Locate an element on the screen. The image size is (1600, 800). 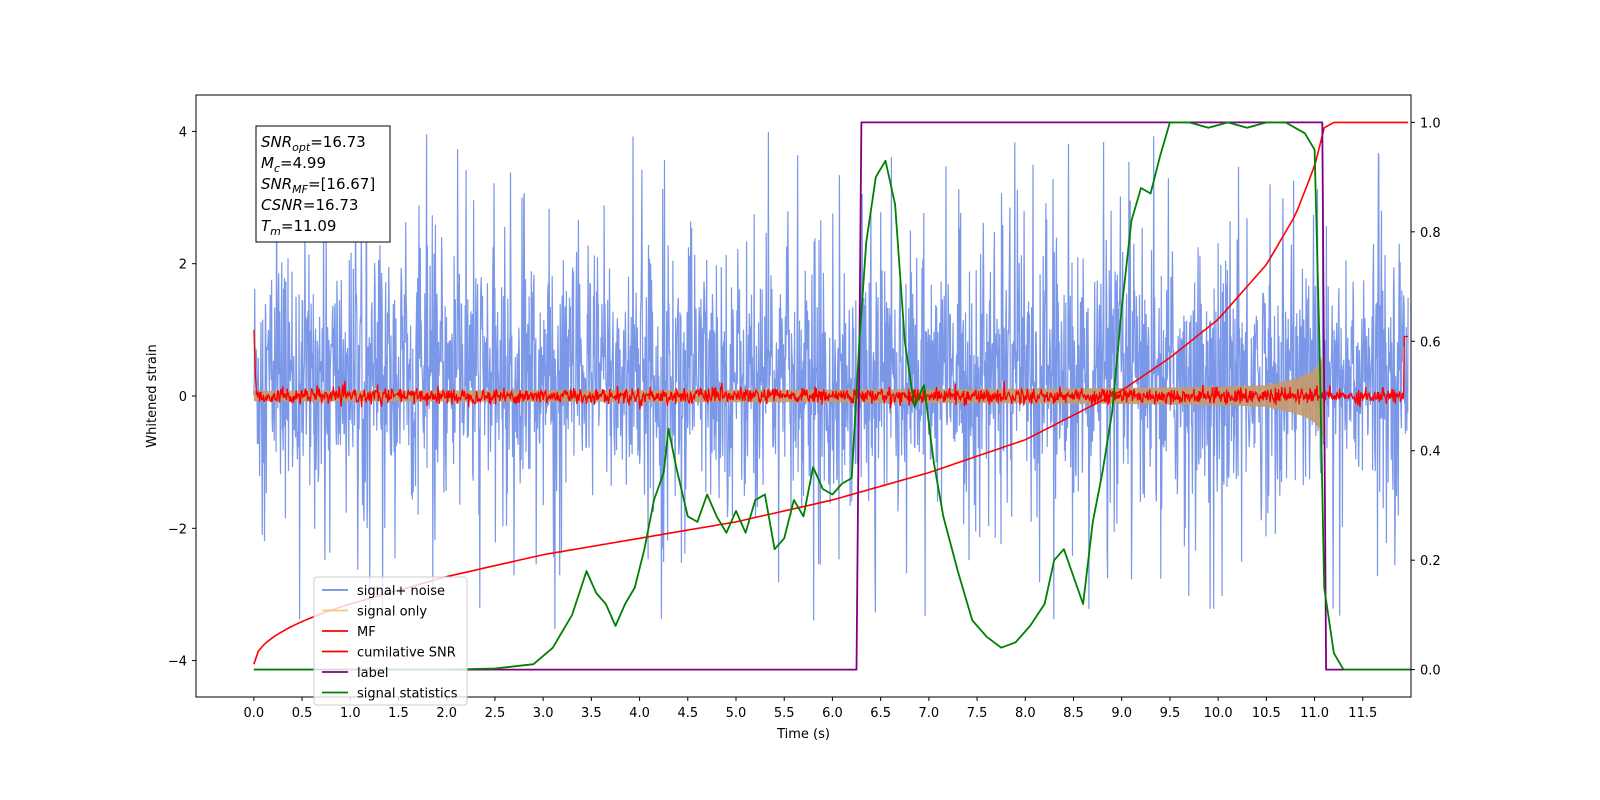
legend-entry: signal+ noise is located at coordinates (401, 591).